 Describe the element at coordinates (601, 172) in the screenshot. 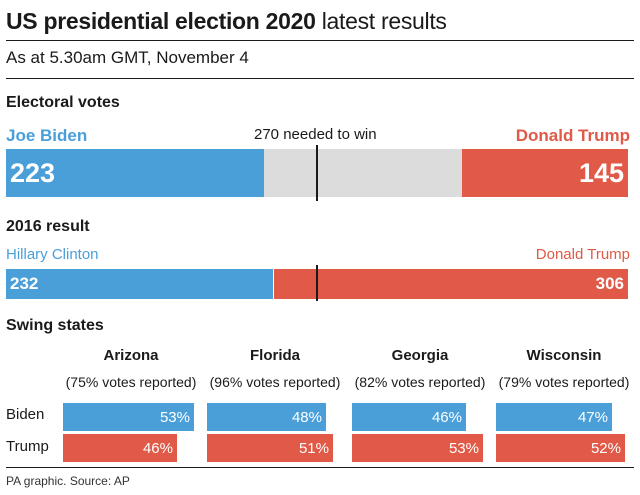

I see `electoral-trump-value: 145` at that location.